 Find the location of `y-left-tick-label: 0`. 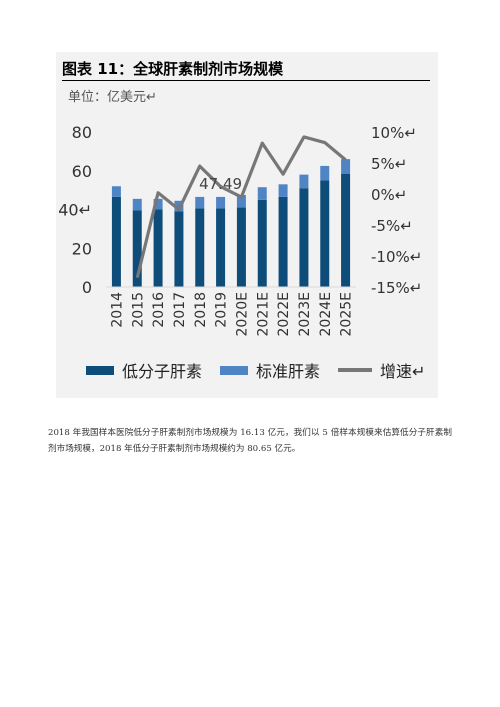

y-left-tick-label: 0 is located at coordinates (87, 287).